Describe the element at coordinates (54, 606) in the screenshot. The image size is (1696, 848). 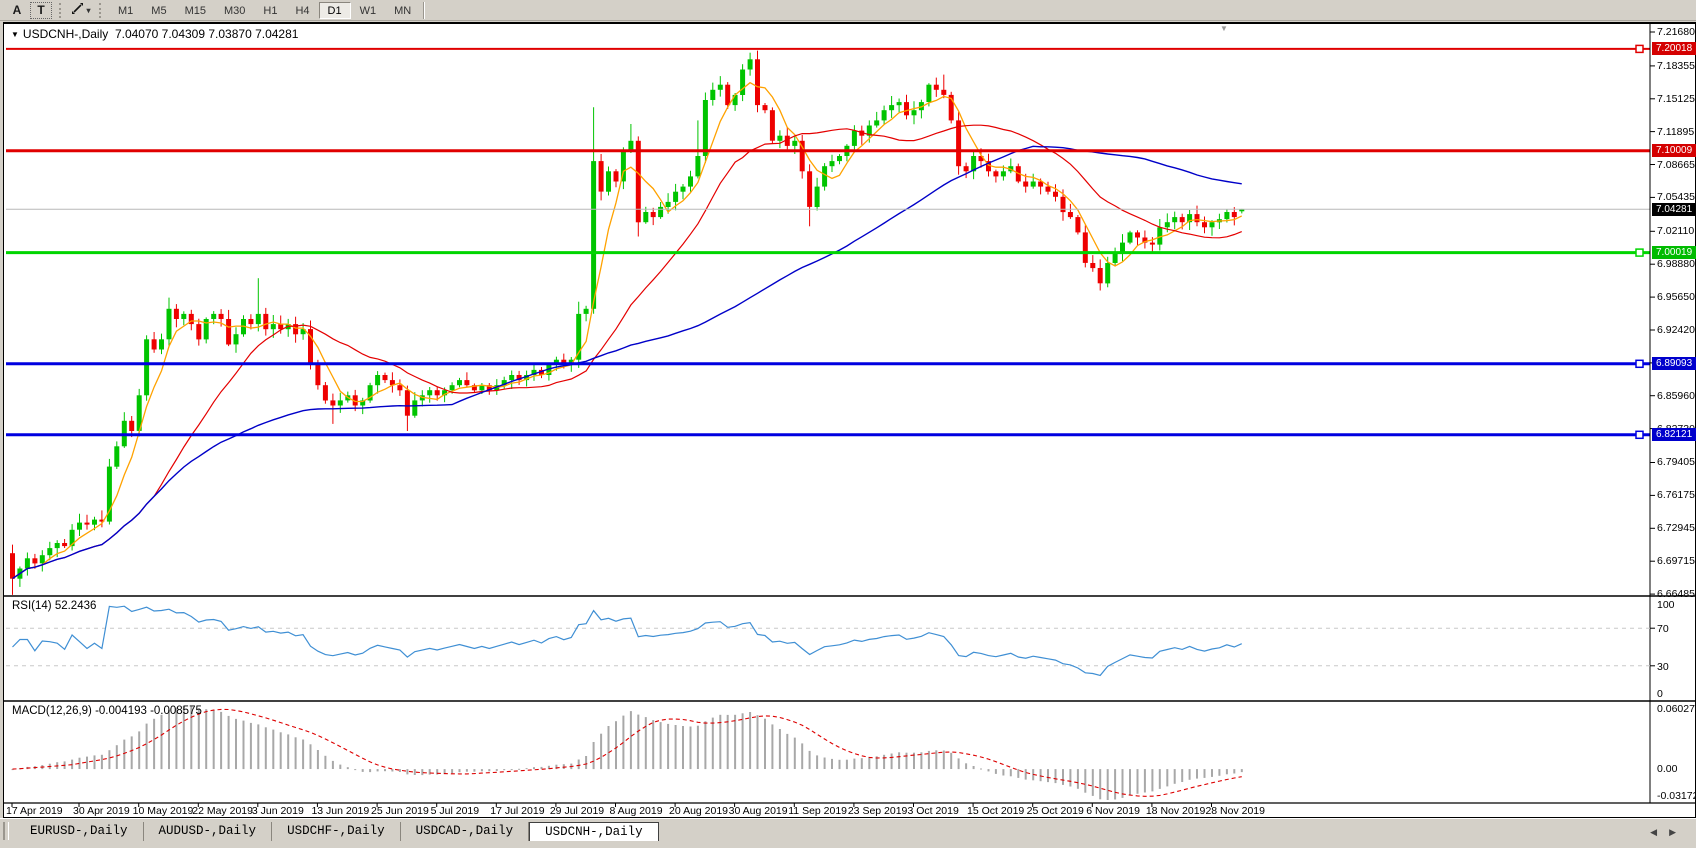
I see `rsi-label: RSI(14) 52.2436` at that location.